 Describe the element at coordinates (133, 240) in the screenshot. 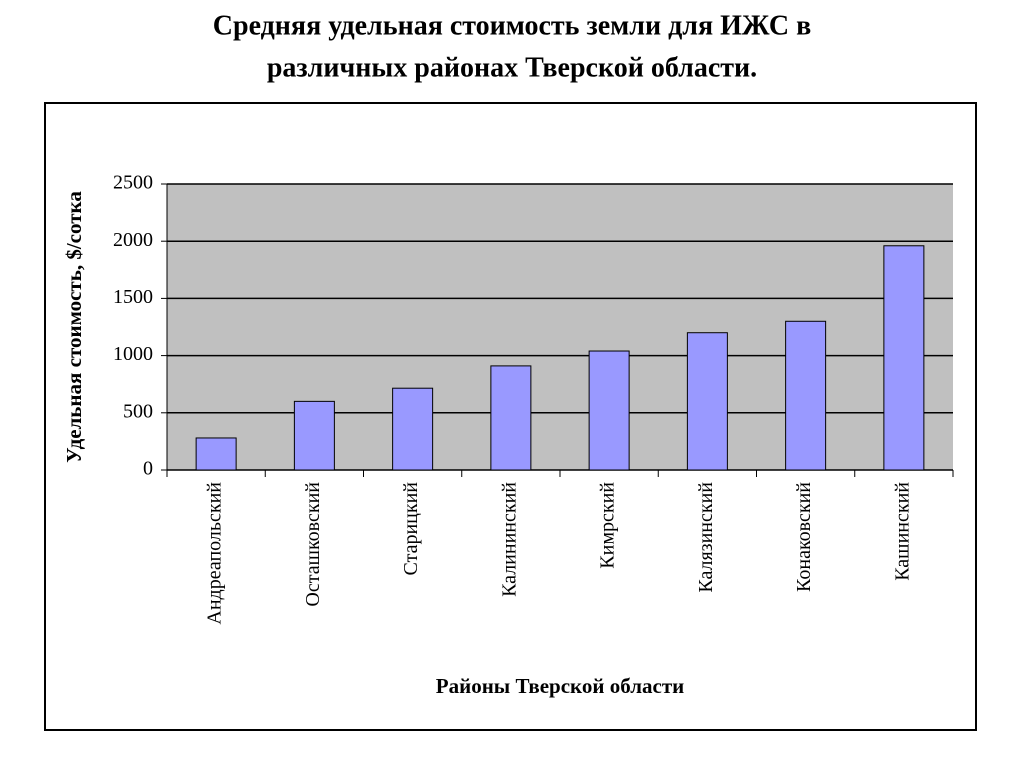

I see `y-tick-label: 2000` at that location.